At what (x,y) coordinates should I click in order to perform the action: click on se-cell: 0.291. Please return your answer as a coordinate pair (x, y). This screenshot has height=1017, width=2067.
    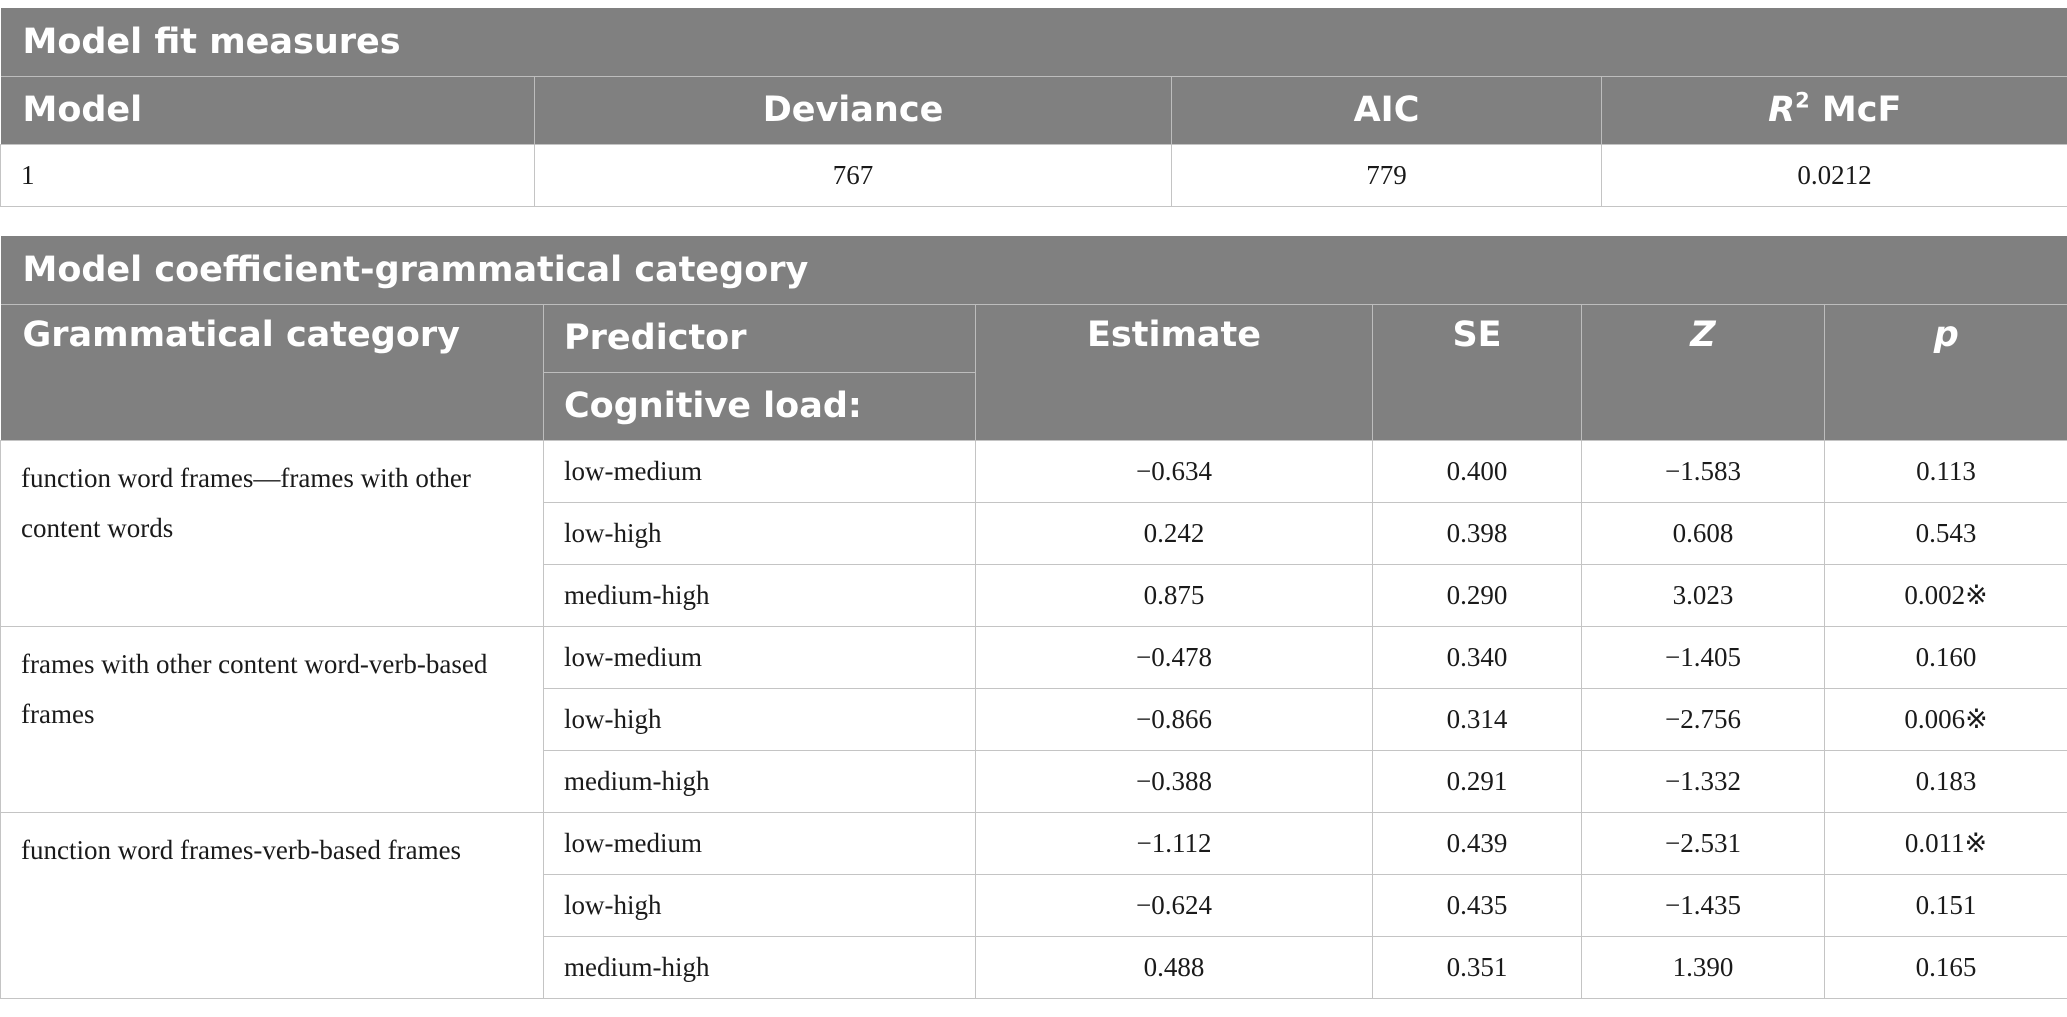
    Looking at the image, I should click on (1477, 781).